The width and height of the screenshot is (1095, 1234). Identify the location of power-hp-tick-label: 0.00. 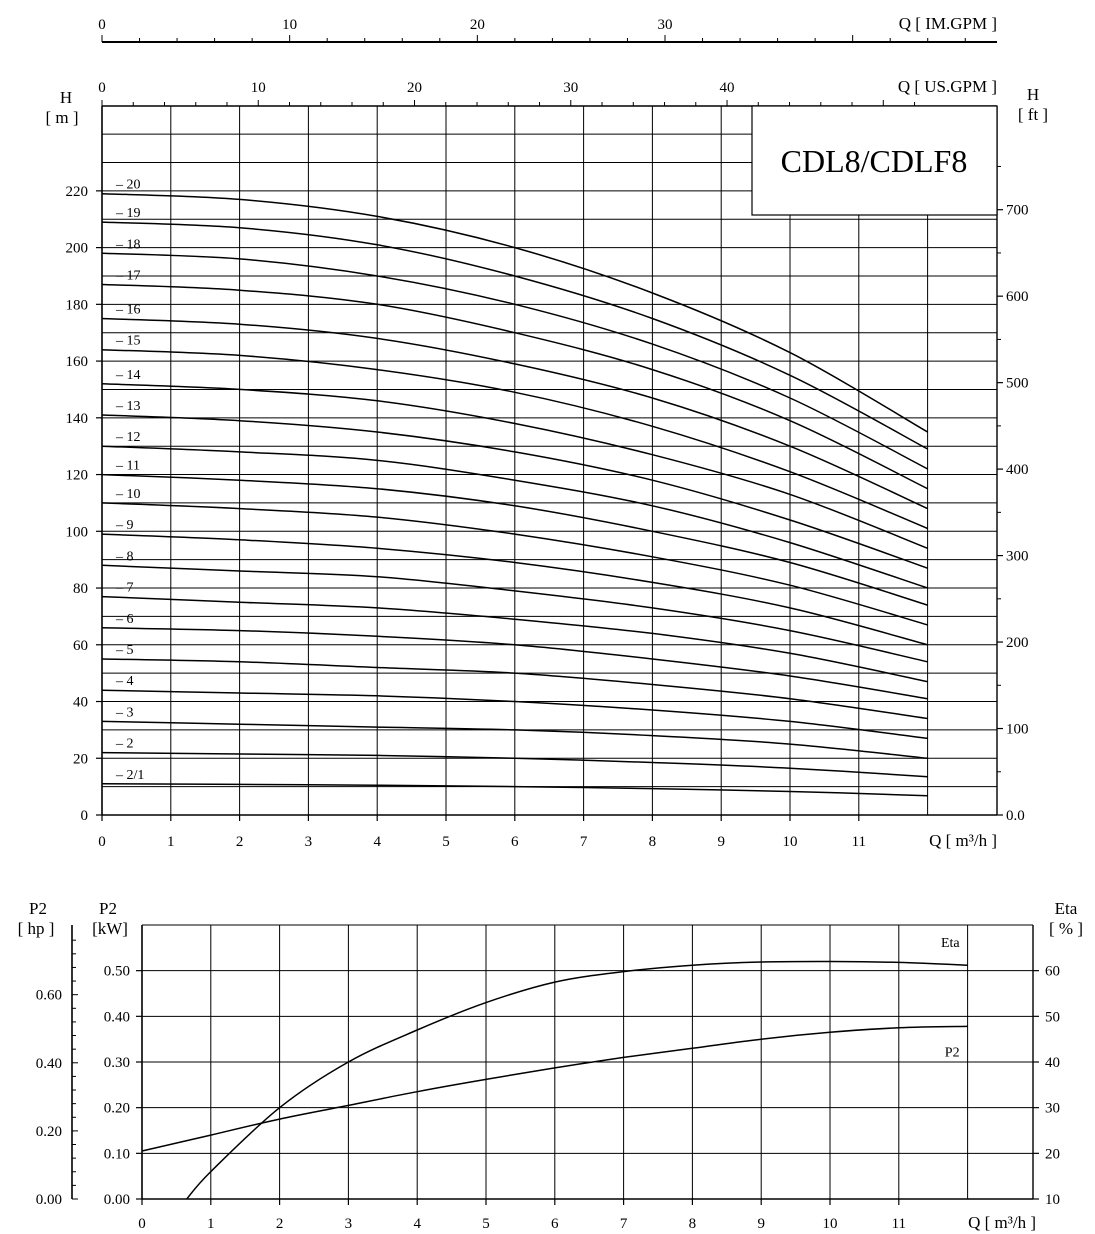
(49, 1200).